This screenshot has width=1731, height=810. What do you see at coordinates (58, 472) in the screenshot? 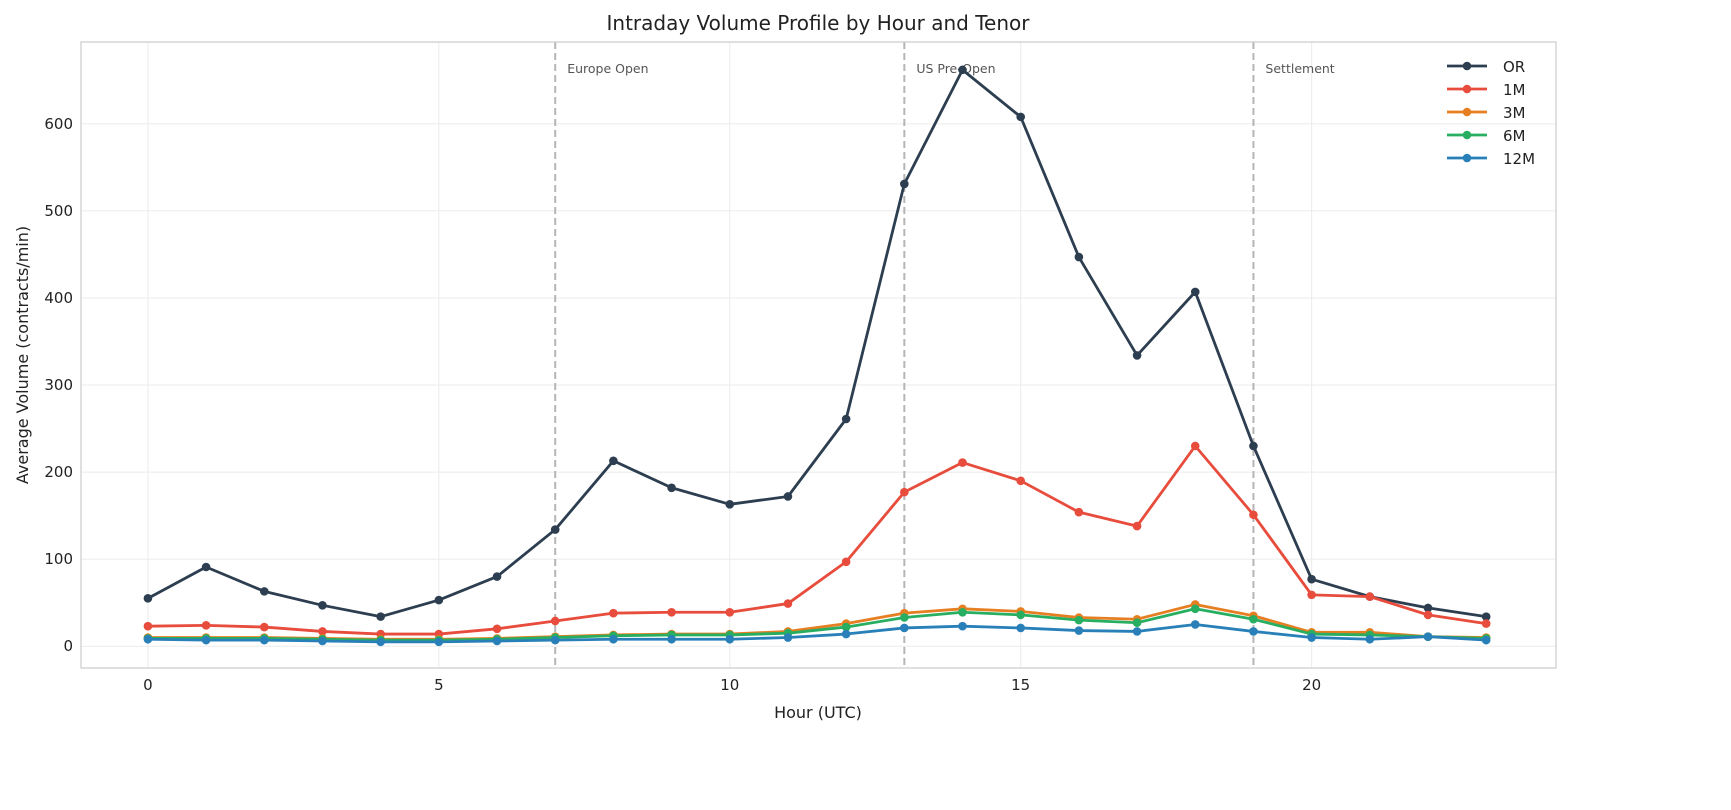
I see `y-tick-label: 200` at bounding box center [58, 472].